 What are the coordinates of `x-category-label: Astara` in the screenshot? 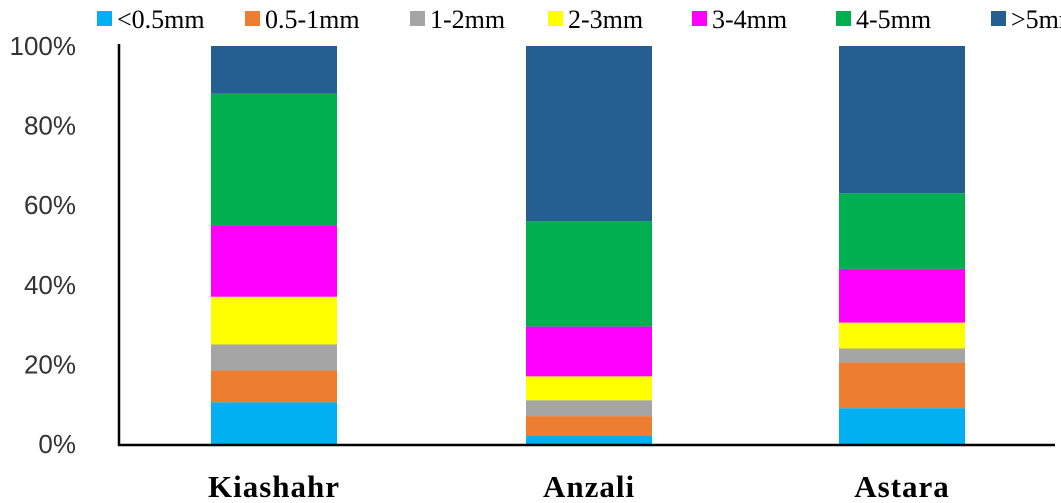 It's located at (902, 486).